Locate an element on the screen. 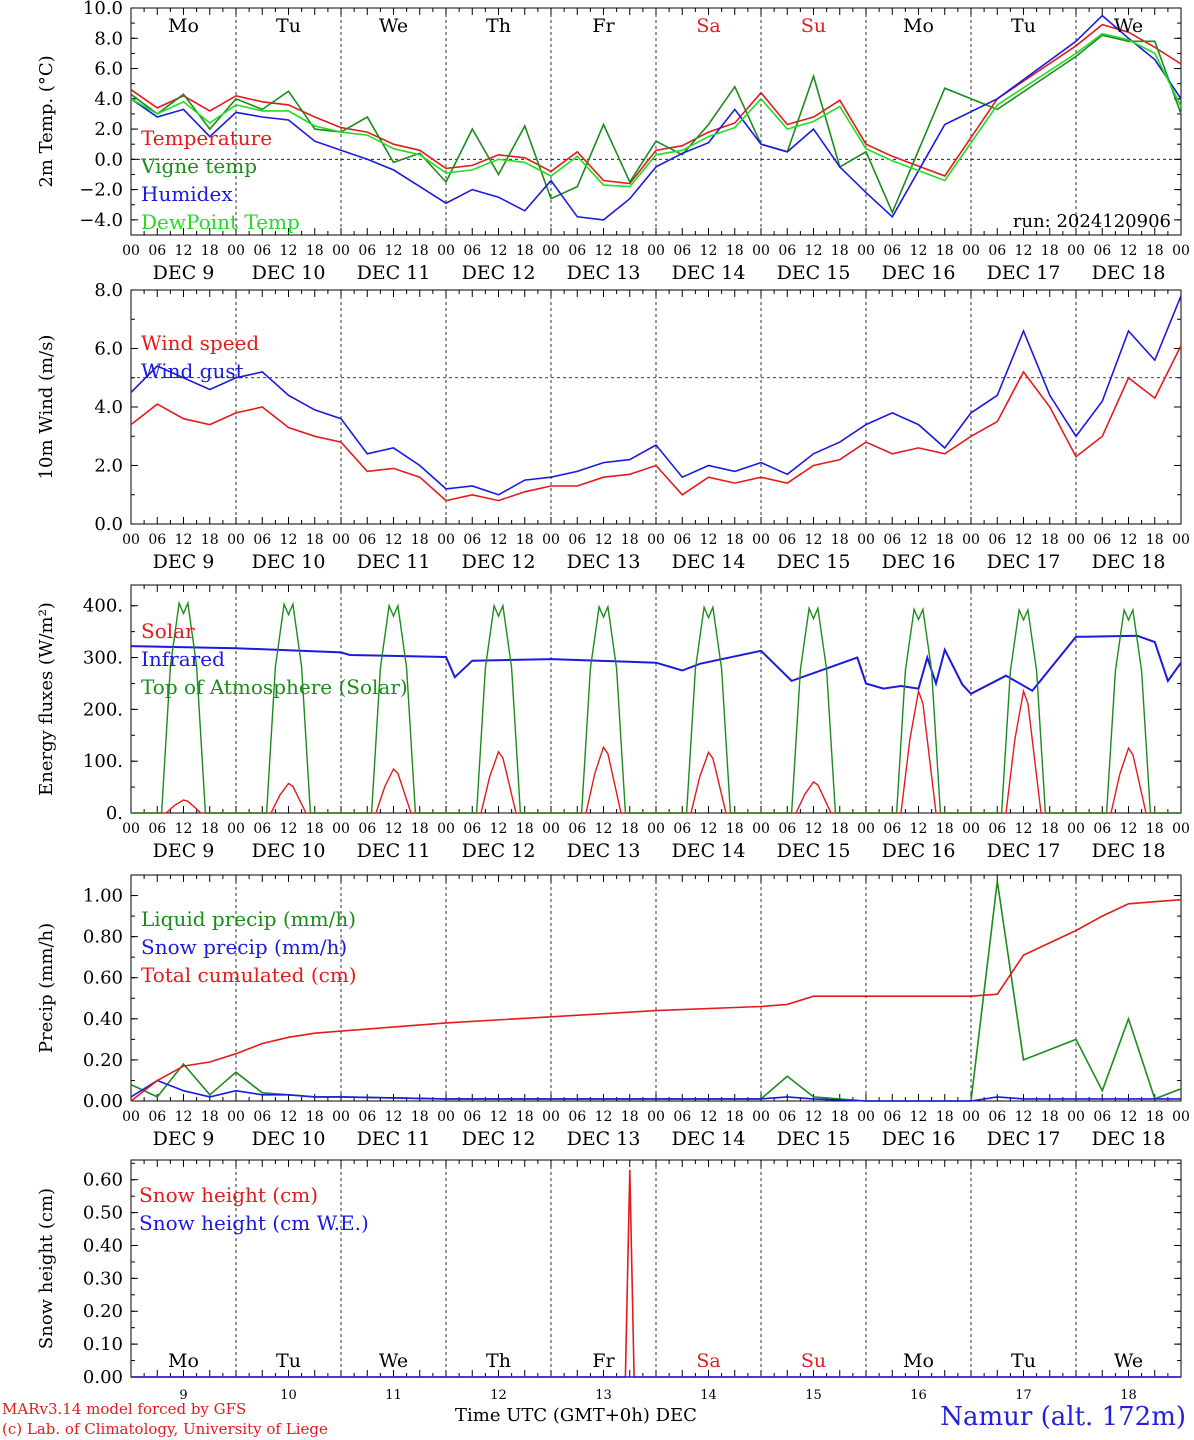  legend-entry: Wind gust is located at coordinates (192, 371).